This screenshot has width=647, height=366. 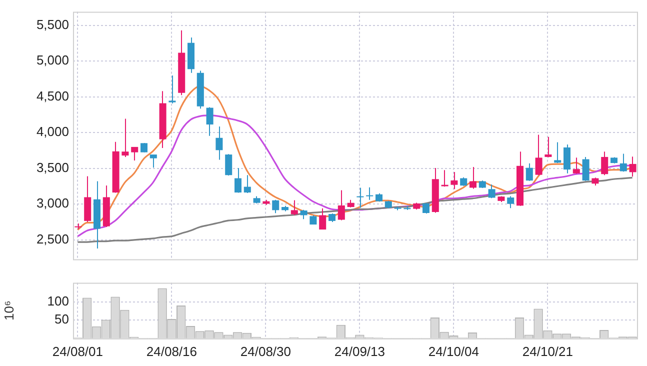 I want to click on x-tick-label: 24/10/21, so click(x=548, y=351).